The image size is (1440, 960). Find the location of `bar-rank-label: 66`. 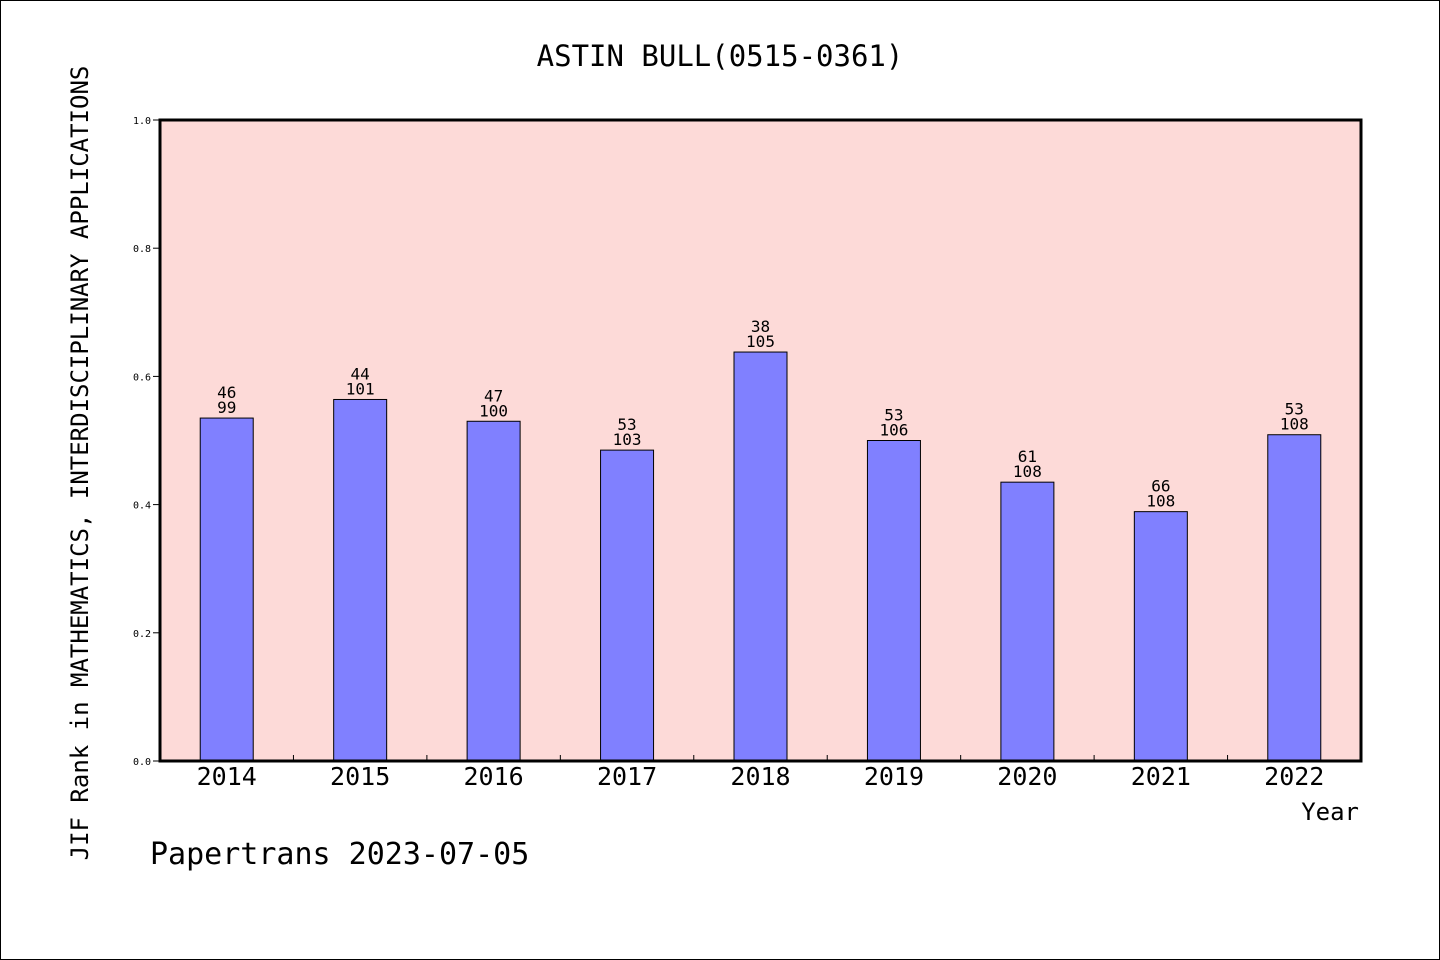

bar-rank-label: 66 is located at coordinates (1160, 486).